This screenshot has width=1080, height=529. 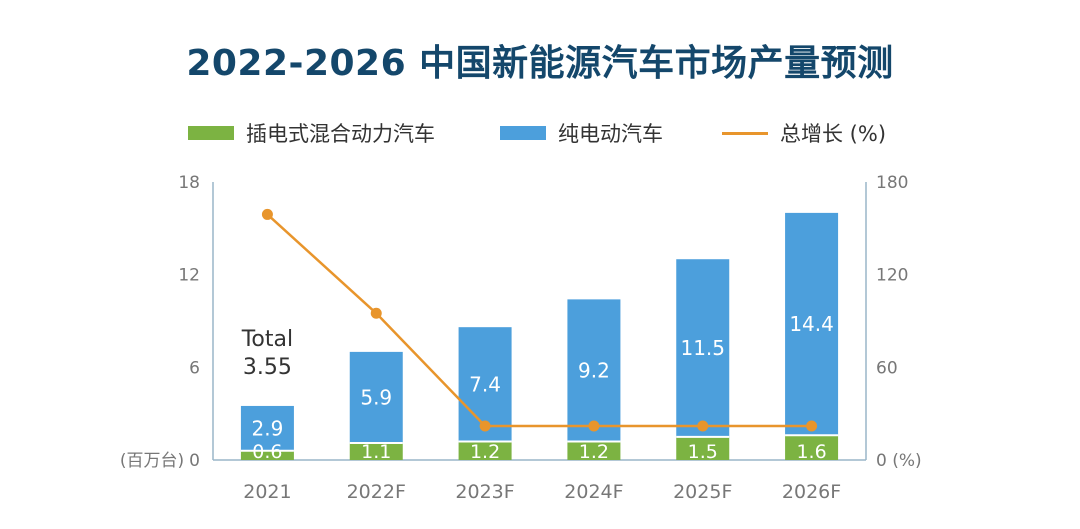 What do you see at coordinates (194, 461) in the screenshot?
I see `left-tick-label: 0` at bounding box center [194, 461].